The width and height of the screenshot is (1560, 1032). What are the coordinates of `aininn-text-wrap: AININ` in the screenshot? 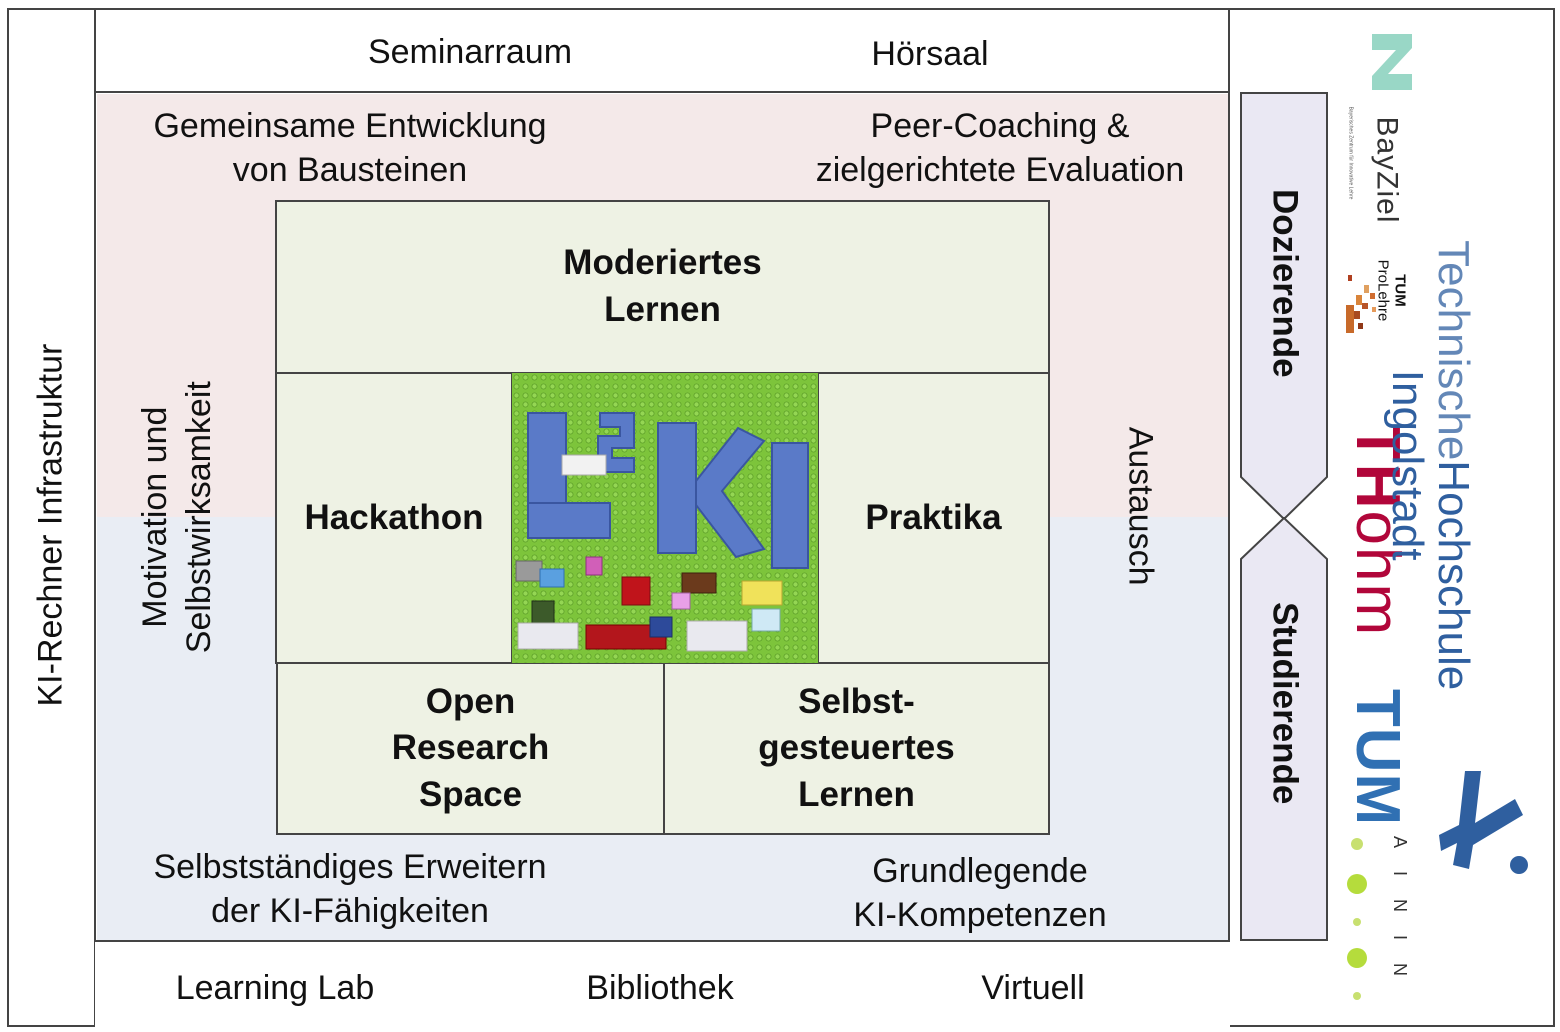 It's located at (1400, 916).